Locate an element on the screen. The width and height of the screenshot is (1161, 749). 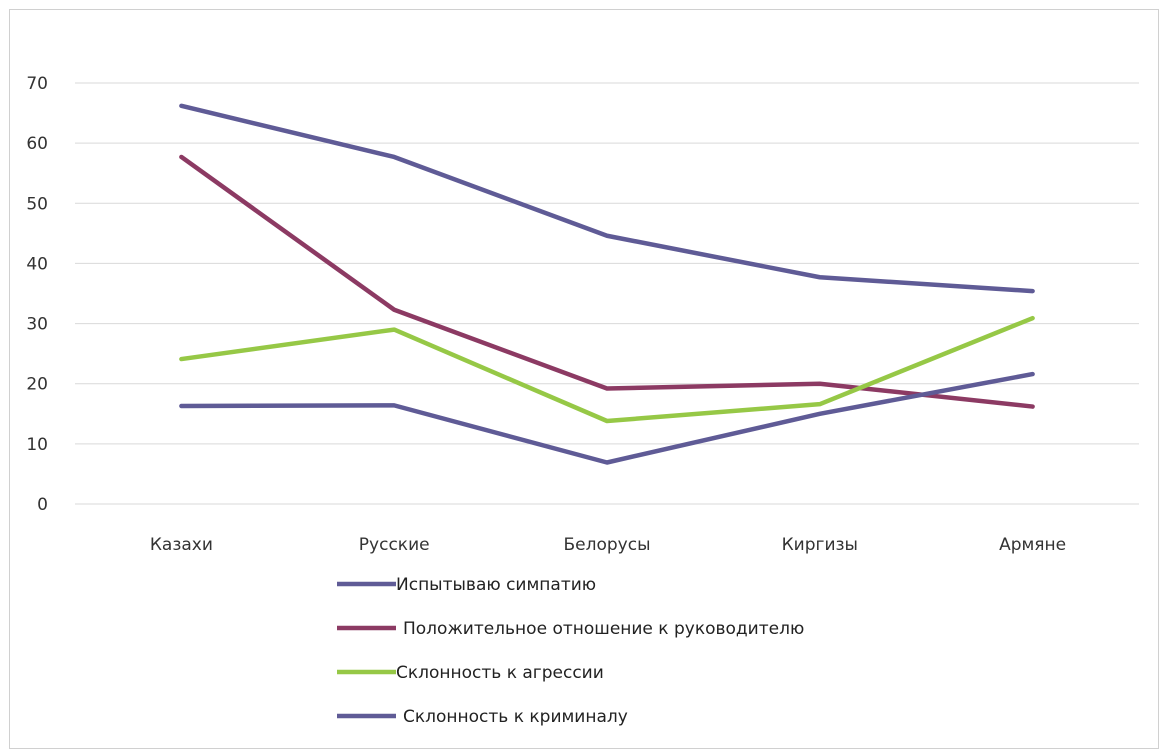
y-tick-label: 60 is located at coordinates (37, 144).